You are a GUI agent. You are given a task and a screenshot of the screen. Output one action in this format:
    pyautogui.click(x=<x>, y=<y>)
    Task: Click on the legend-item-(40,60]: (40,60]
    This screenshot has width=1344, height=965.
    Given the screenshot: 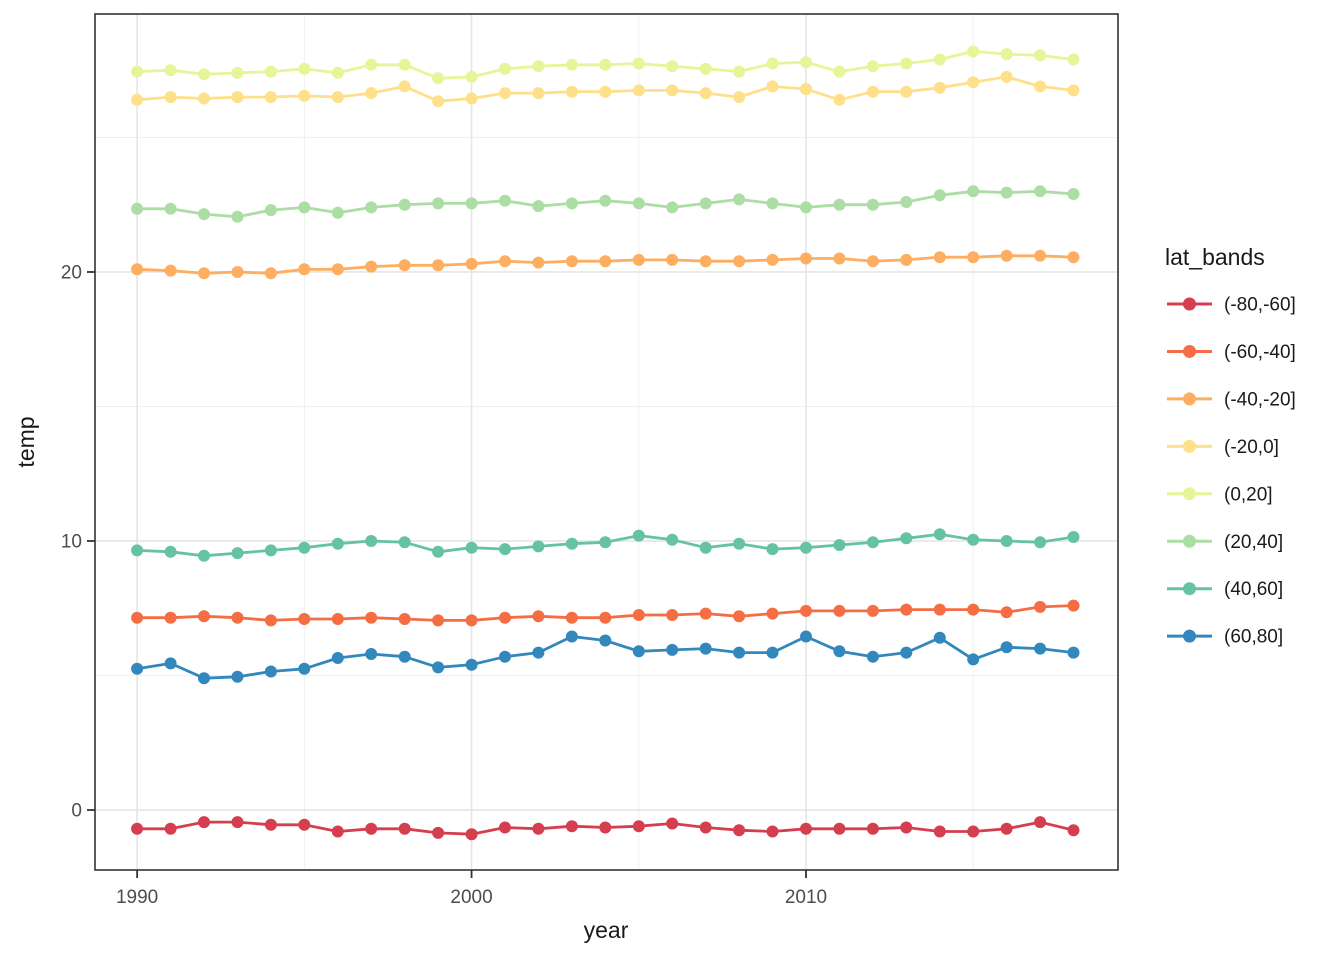 What is the action you would take?
    pyautogui.click(x=1225, y=589)
    